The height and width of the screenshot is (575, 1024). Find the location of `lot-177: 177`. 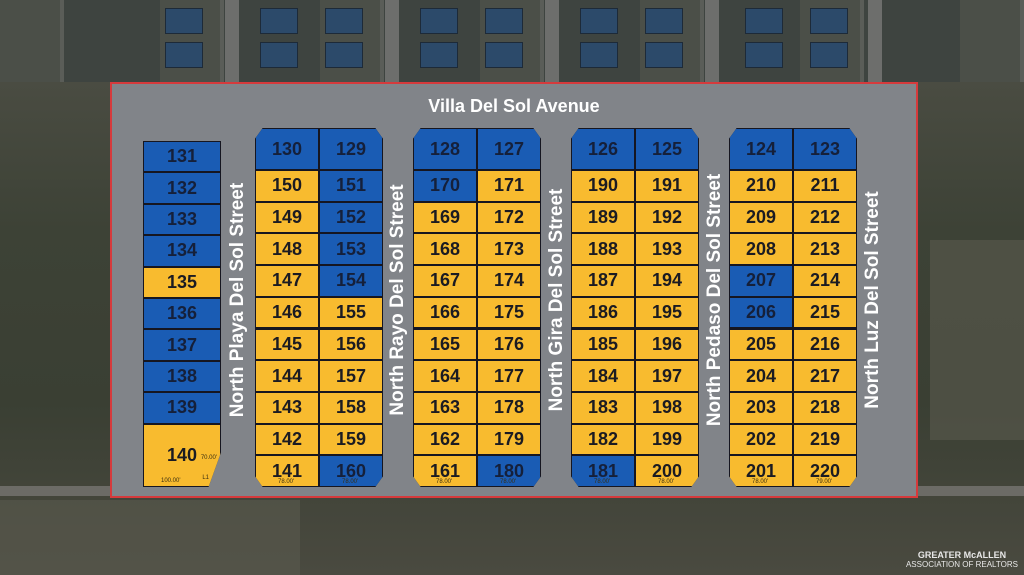

lot-177: 177 is located at coordinates (509, 376).